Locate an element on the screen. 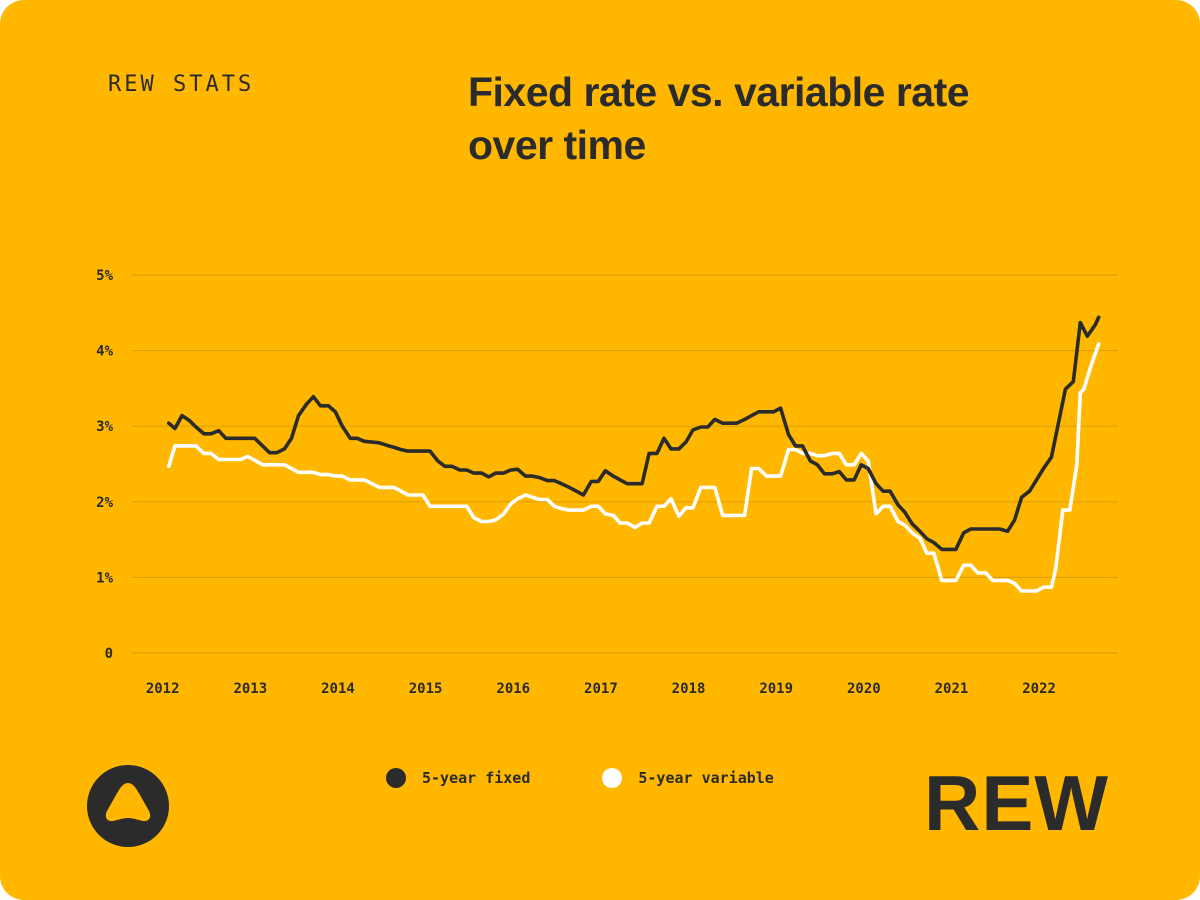 This screenshot has width=1200, height=900. x-tick-label: 2013 is located at coordinates (250, 689).